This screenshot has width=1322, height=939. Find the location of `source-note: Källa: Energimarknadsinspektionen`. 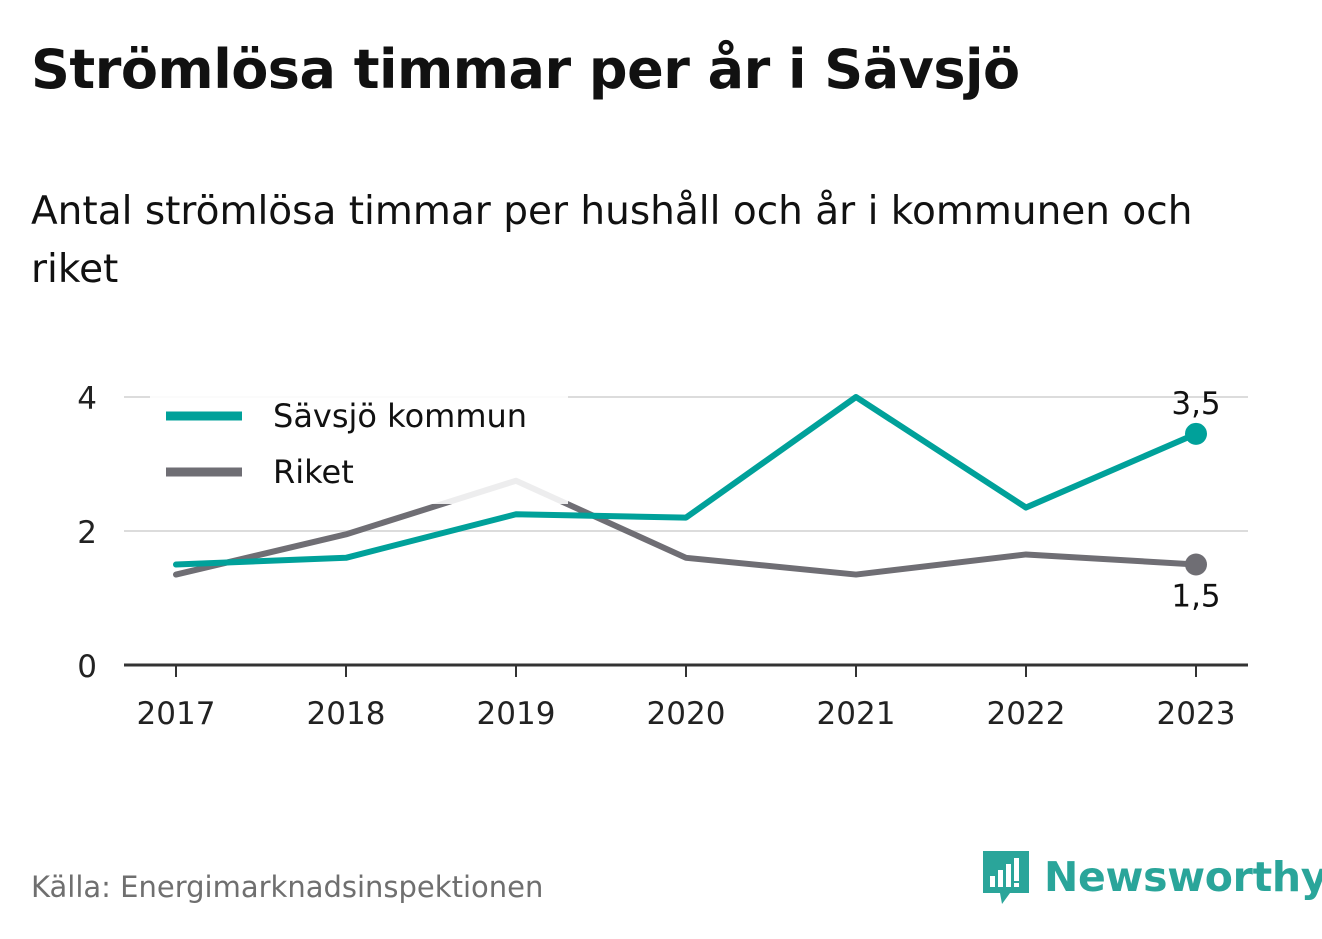

source-note: Källa: Energimarknadsinspektionen is located at coordinates (287, 887).